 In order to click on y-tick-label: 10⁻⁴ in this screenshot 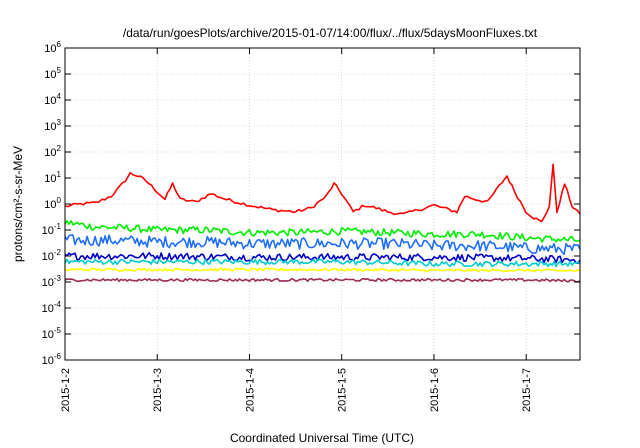, I will do `click(52, 307)`.